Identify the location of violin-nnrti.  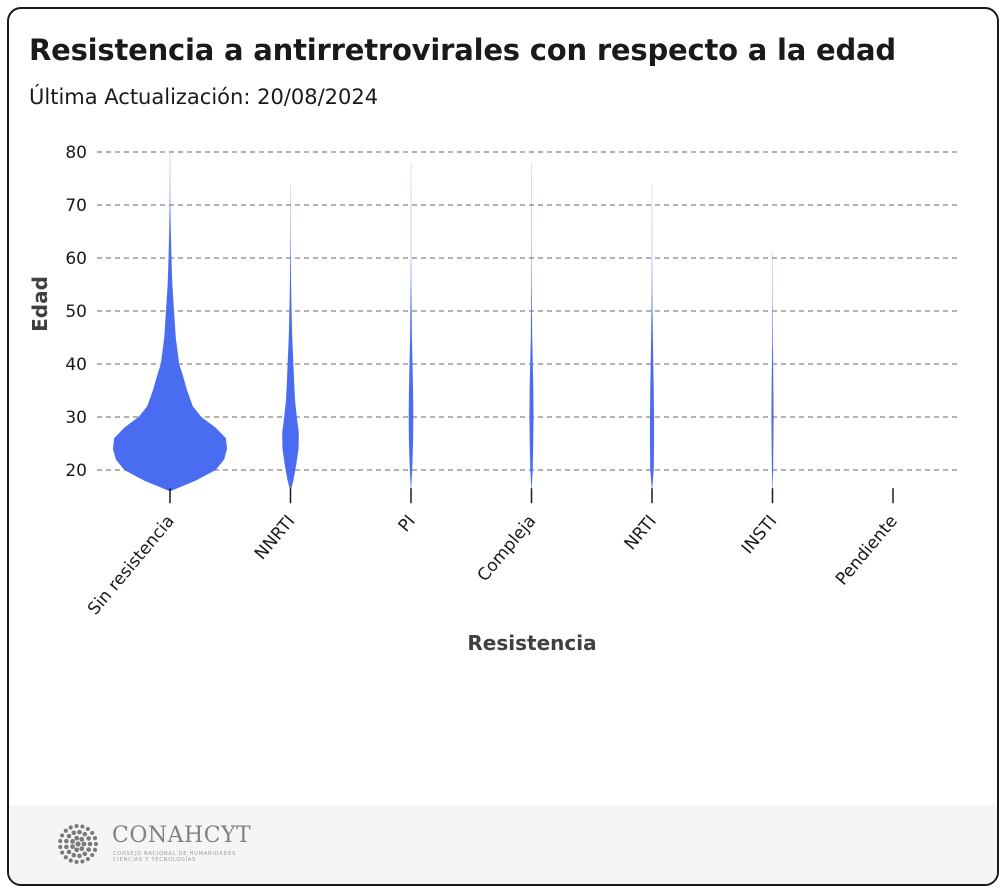
(290, 337).